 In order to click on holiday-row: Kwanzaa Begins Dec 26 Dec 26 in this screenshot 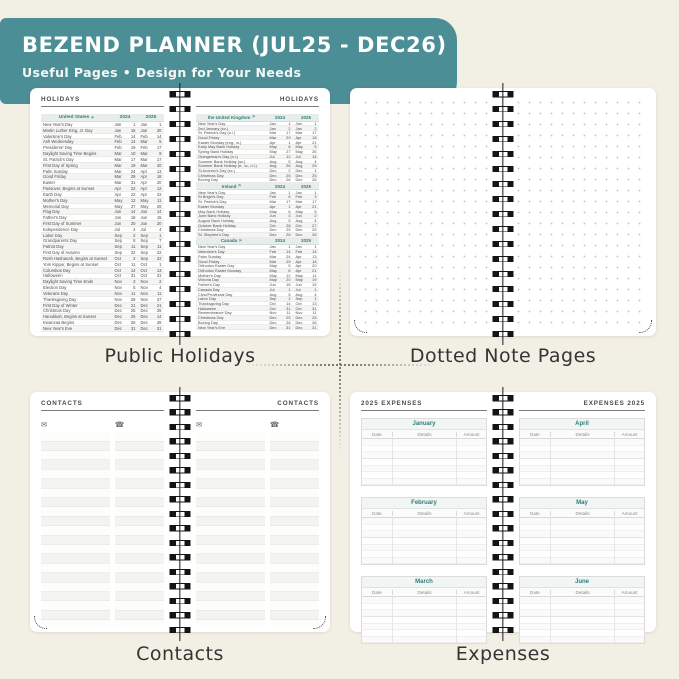, I will do `click(102, 323)`.